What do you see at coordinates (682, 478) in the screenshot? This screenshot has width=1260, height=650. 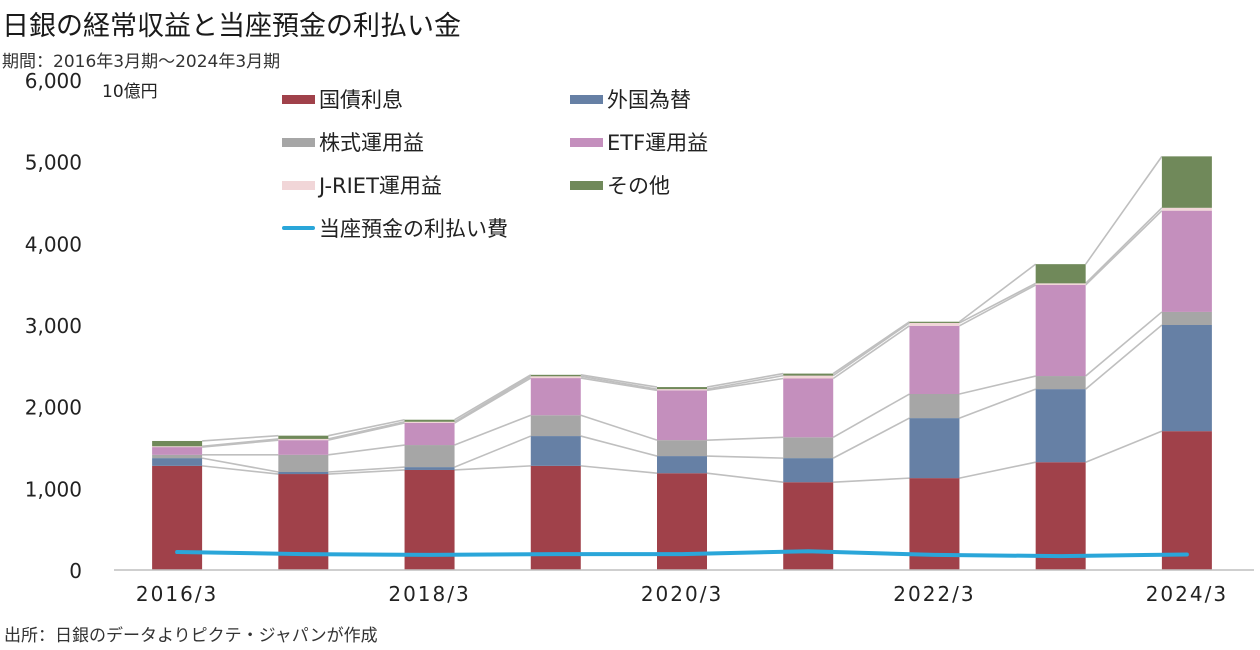 I see `bar-group-2020/3` at bounding box center [682, 478].